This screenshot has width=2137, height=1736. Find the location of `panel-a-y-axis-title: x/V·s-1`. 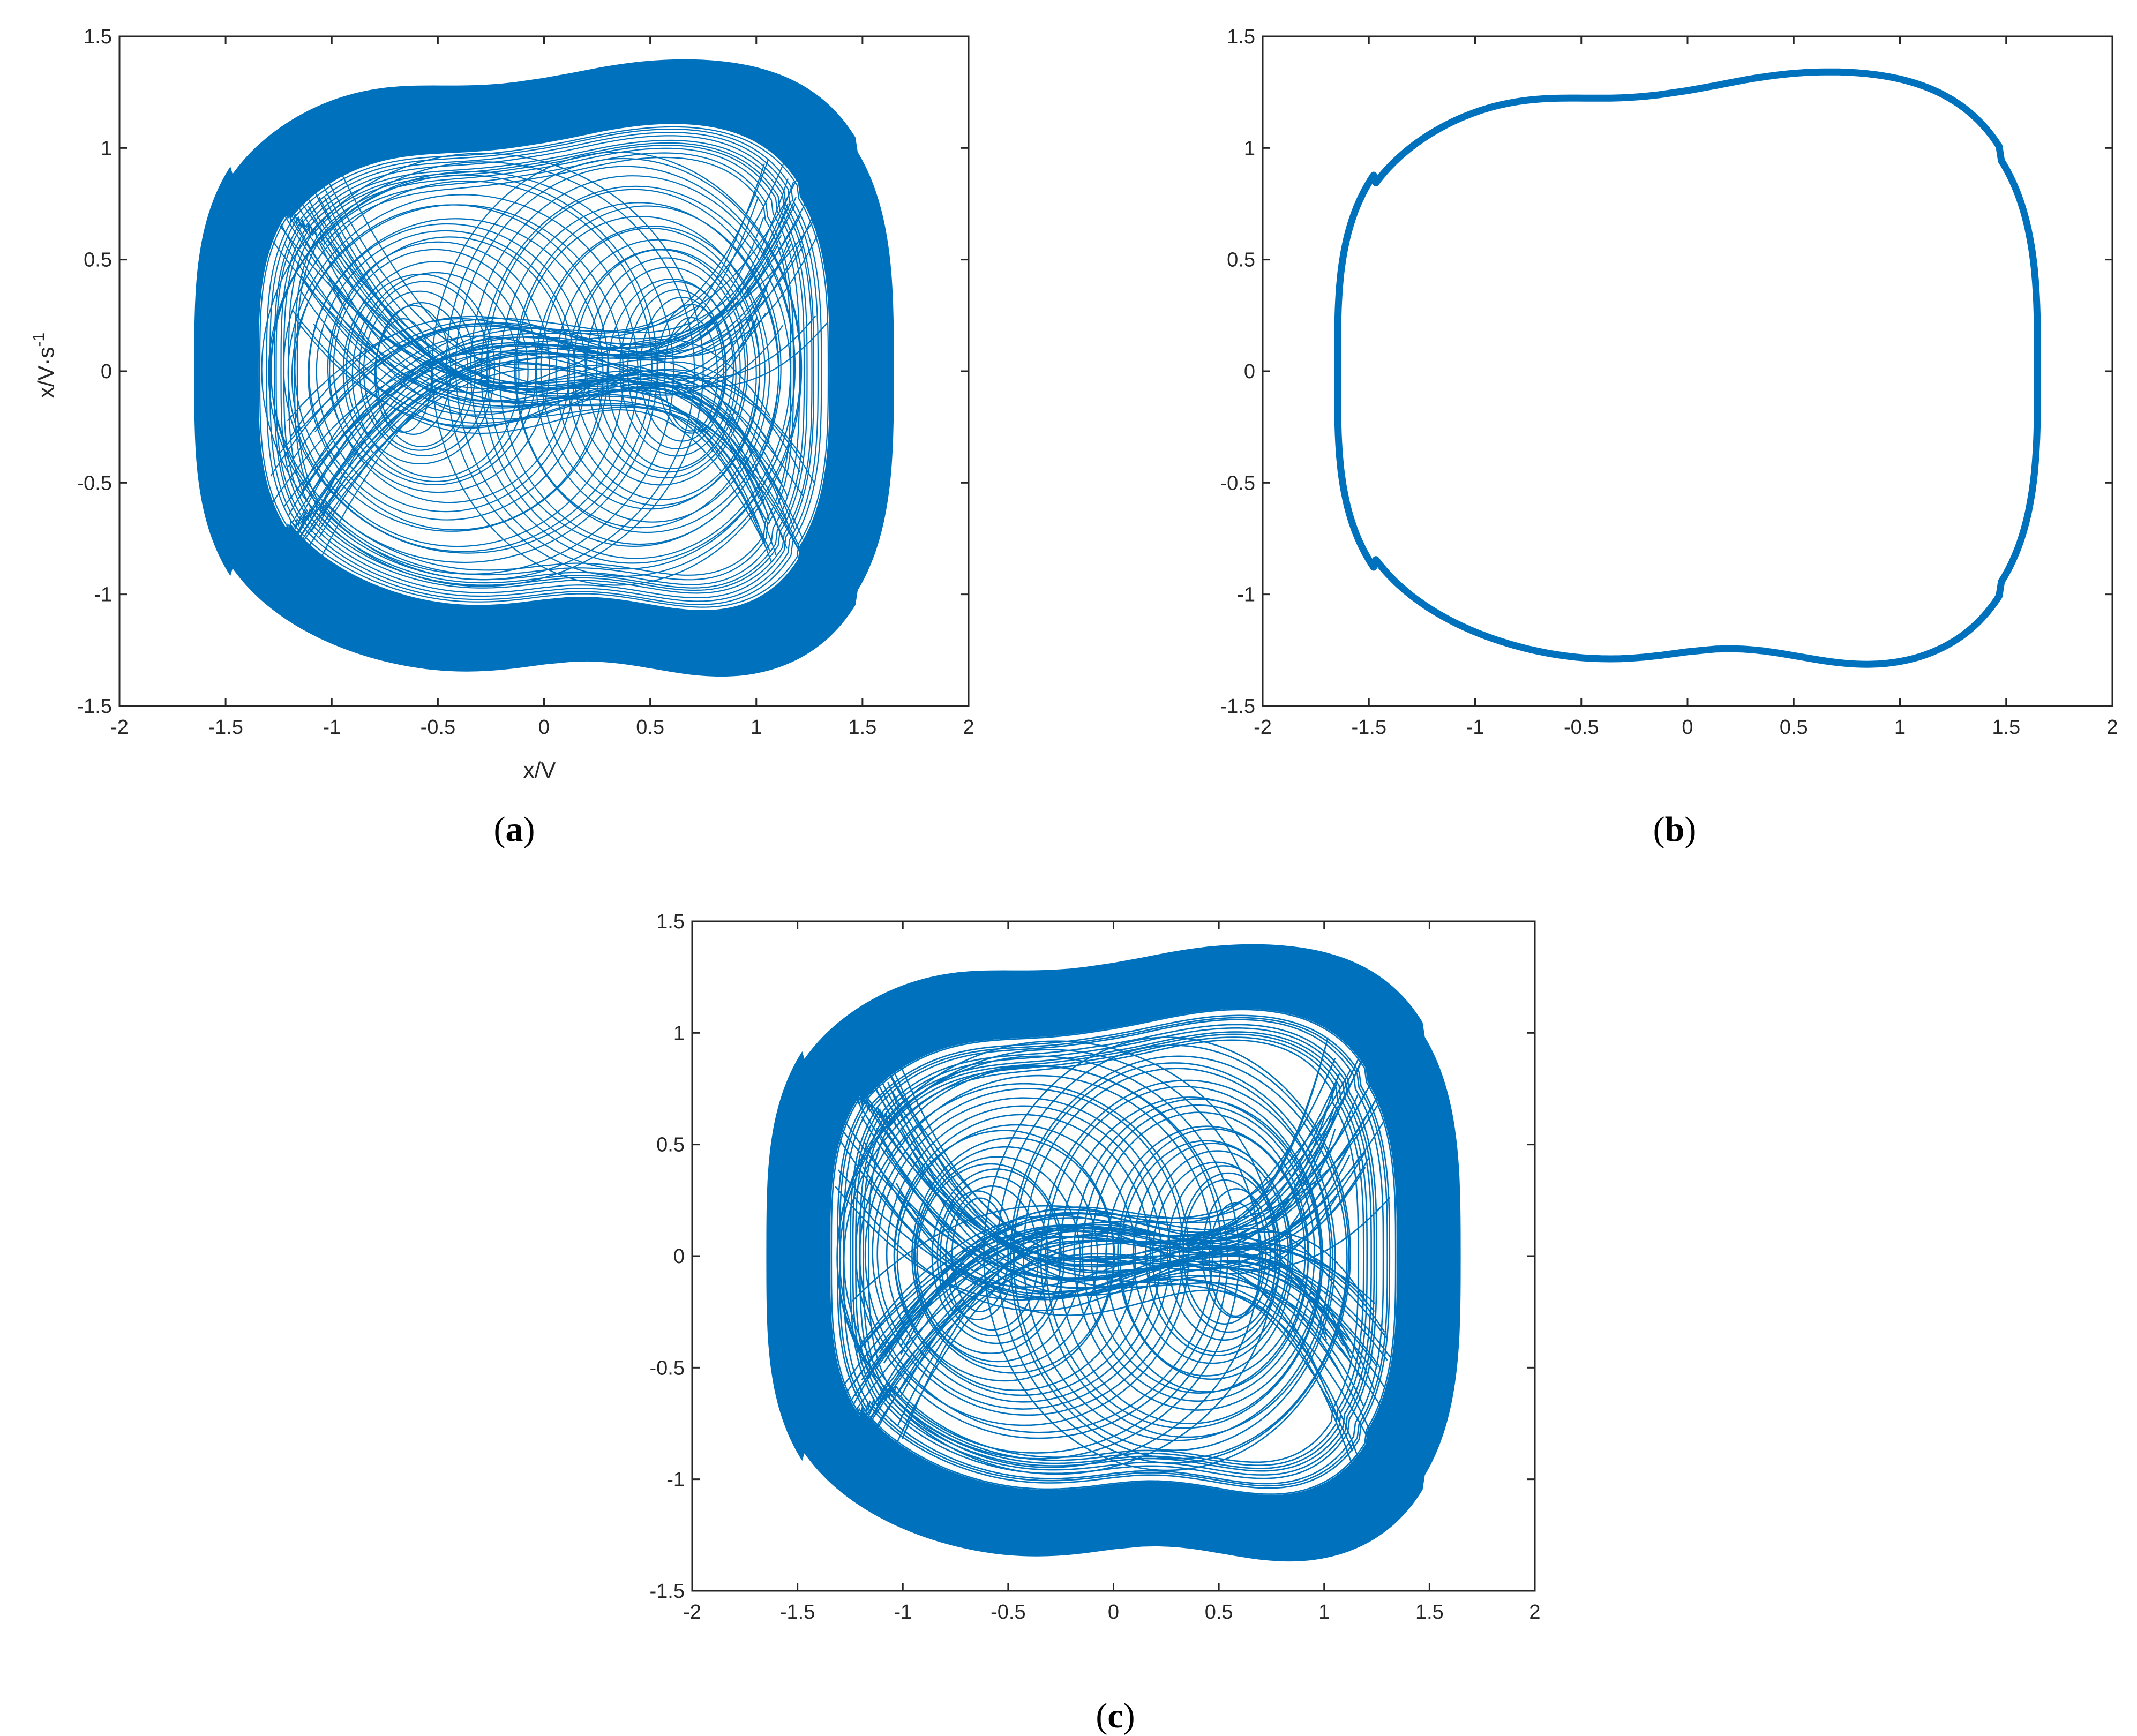

panel-a-y-axis-title: x/V·s-1 is located at coordinates (44, 365).